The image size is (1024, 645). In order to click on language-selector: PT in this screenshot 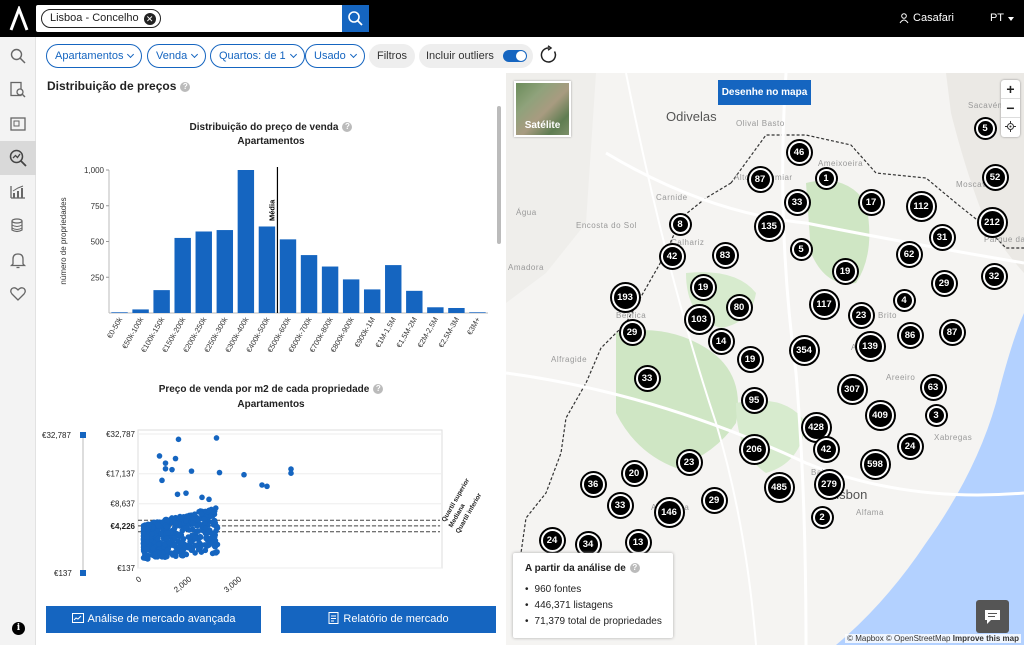, I will do `click(996, 18)`.